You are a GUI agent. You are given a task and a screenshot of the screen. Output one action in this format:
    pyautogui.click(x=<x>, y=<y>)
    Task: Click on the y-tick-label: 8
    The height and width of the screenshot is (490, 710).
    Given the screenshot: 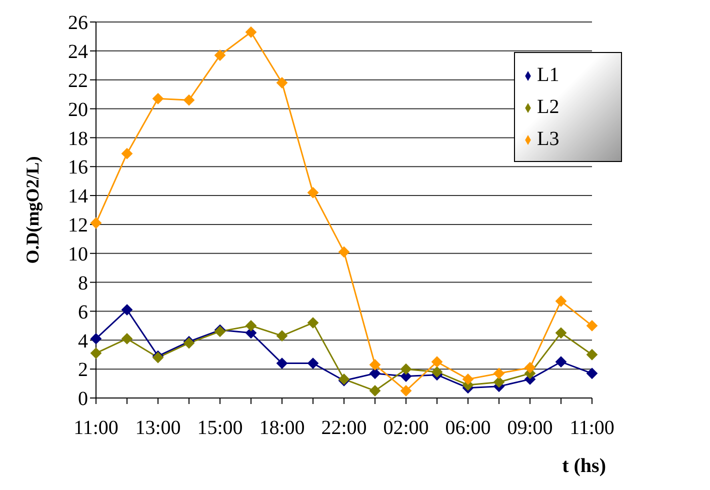 What is the action you would take?
    pyautogui.click(x=83, y=283)
    